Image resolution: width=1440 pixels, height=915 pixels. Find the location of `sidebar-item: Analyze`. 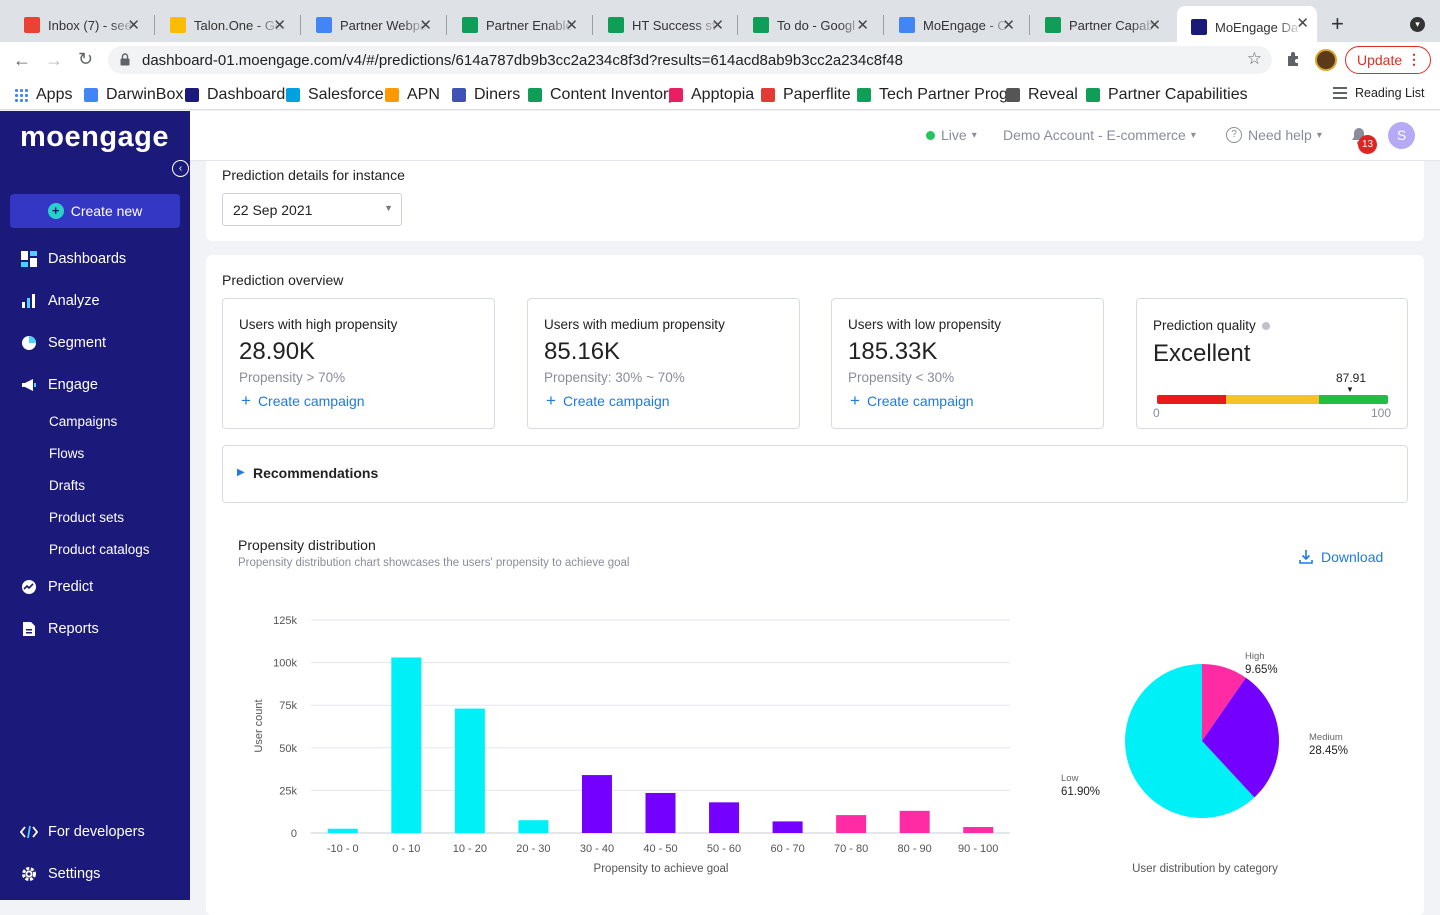

sidebar-item: Analyze is located at coordinates (60, 301).